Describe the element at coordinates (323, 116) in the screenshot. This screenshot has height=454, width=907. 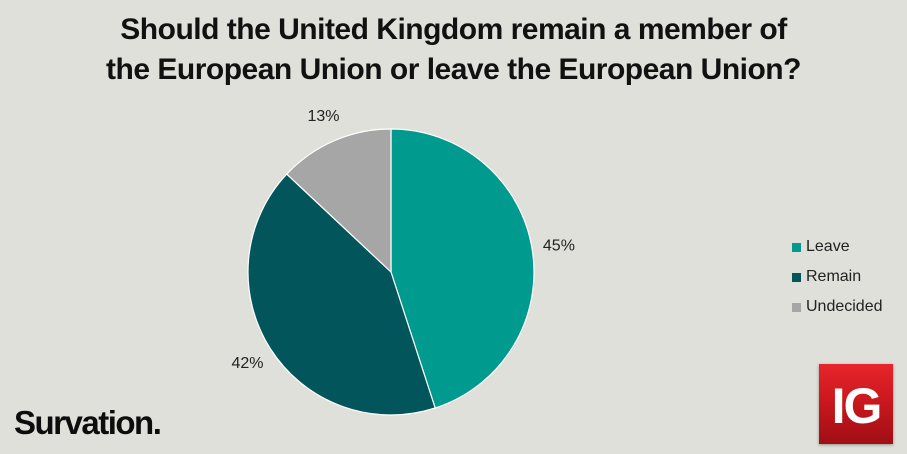
I see `data-label-undecided: 13%` at that location.